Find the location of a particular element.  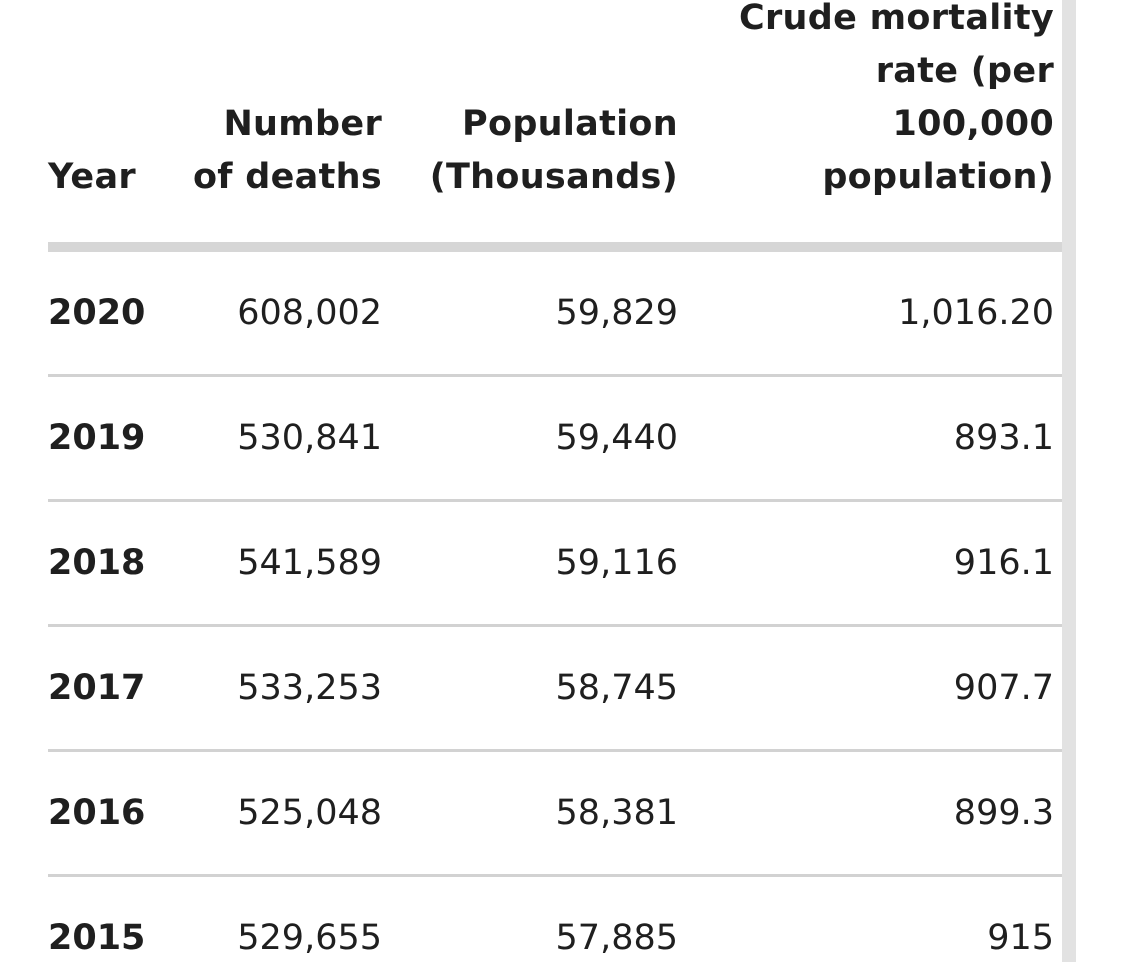

table-row: 2015 529,655 57,885 915 is located at coordinates (555, 919).